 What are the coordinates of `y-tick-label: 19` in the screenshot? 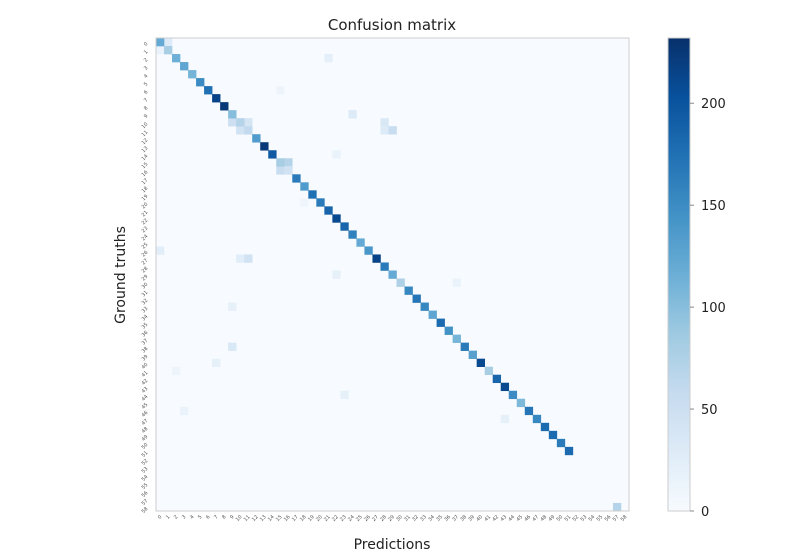 It's located at (145, 198).